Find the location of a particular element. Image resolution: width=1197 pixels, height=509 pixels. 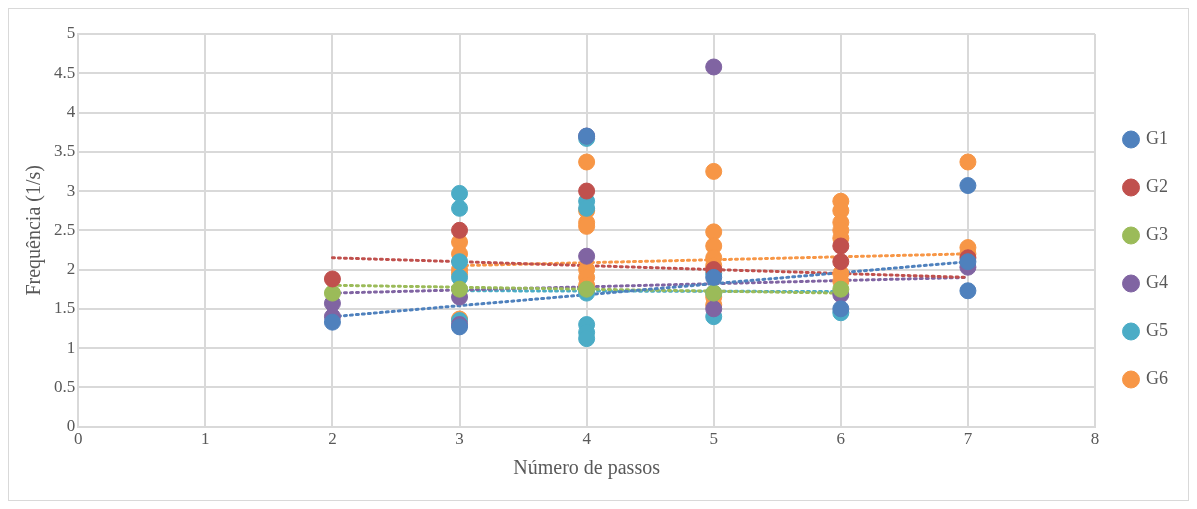

legend-label: G3 is located at coordinates (1157, 234).